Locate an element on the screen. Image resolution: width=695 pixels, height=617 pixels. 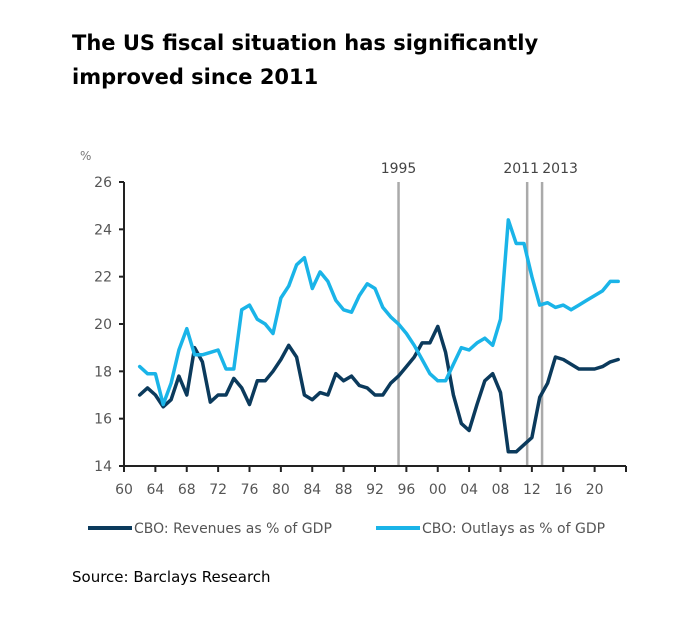
x-tick-label: 12 is located at coordinates (532, 490).